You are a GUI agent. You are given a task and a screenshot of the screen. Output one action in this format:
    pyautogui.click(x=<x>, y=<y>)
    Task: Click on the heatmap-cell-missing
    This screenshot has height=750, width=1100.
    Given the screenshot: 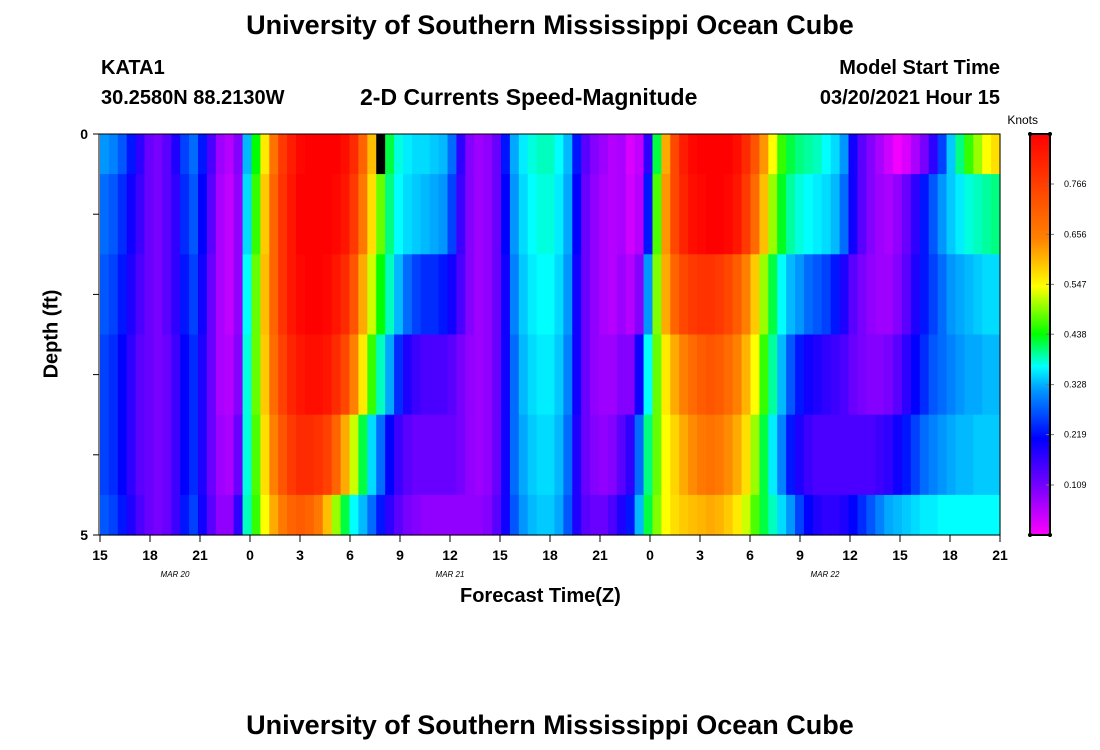 What is the action you would take?
    pyautogui.click(x=381, y=154)
    